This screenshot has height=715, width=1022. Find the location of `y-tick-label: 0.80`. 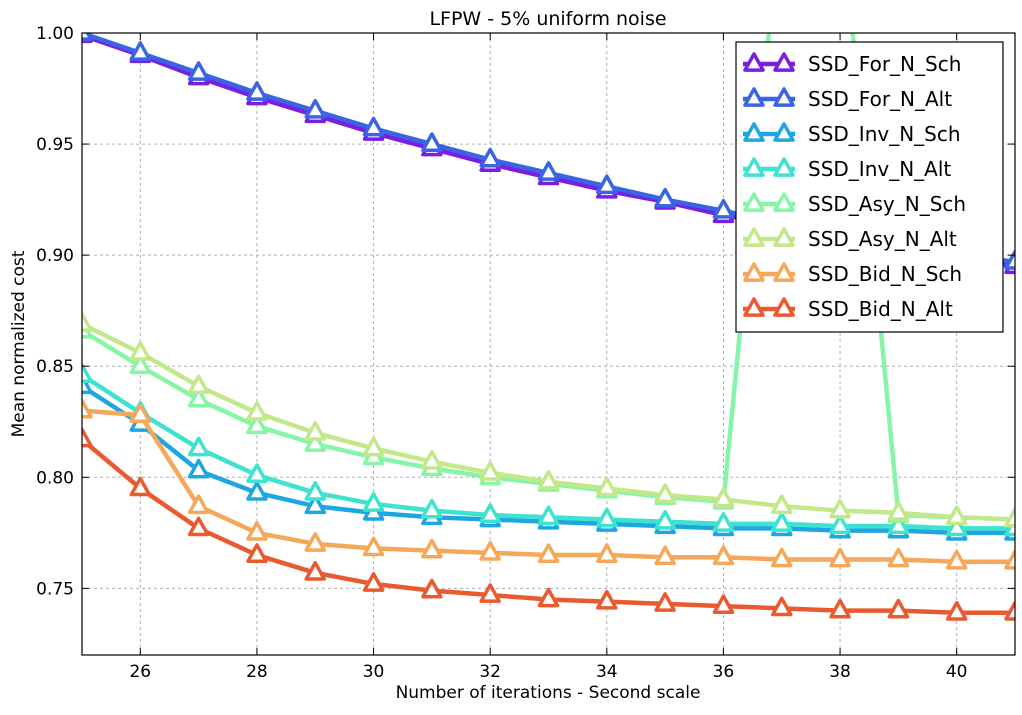

y-tick-label: 0.80 is located at coordinates (55, 478).